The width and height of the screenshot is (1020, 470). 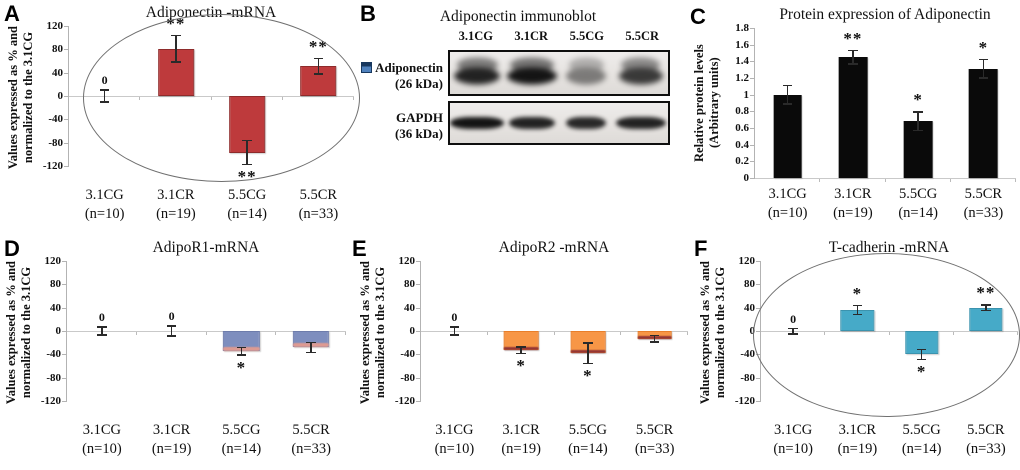 I want to click on y-tick-label: 120, so click(x=55, y=26).